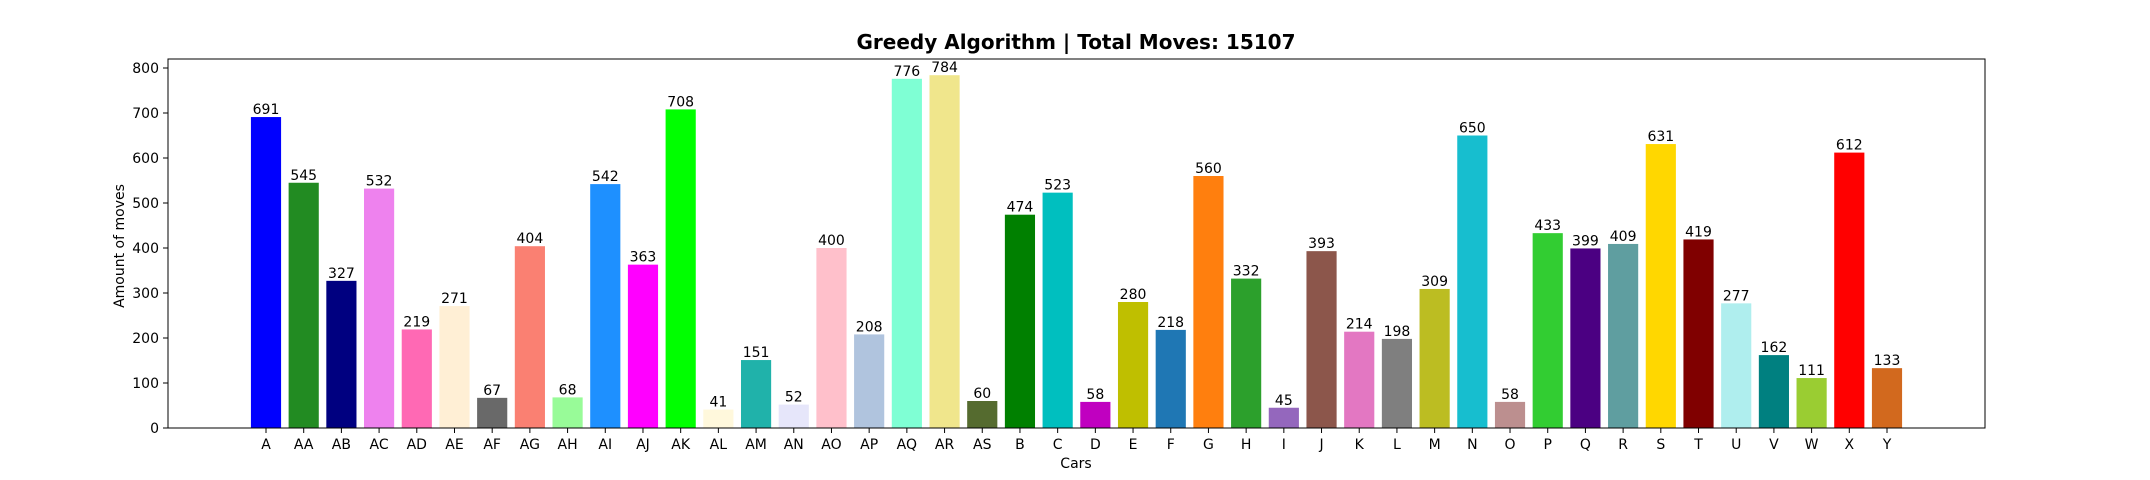 Image resolution: width=2150 pixels, height=480 pixels. I want to click on y-ticks-group: 0 100 200 300 400 500 600 700 800, so click(150, 249).